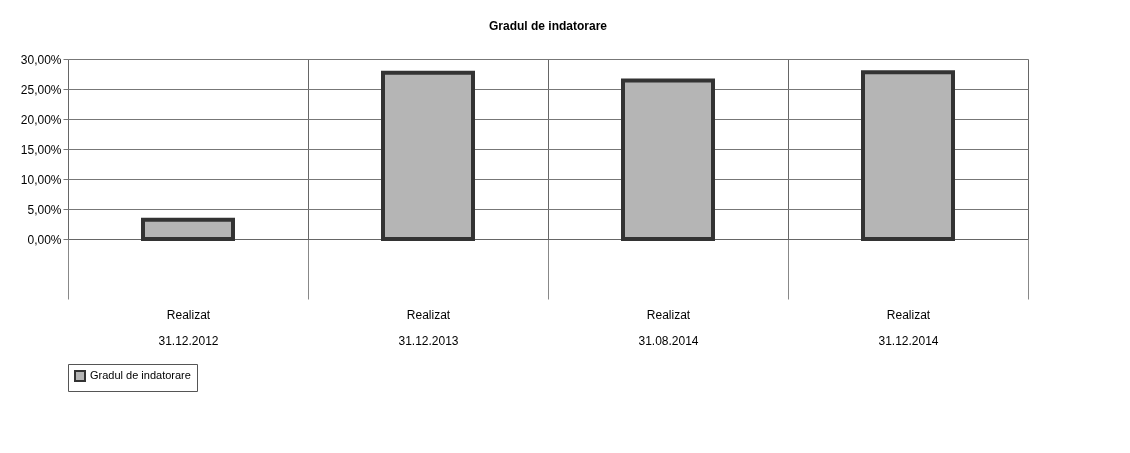 This screenshot has width=1130, height=453. What do you see at coordinates (41, 59) in the screenshot?
I see `y-tick-label: 30,00%` at bounding box center [41, 59].